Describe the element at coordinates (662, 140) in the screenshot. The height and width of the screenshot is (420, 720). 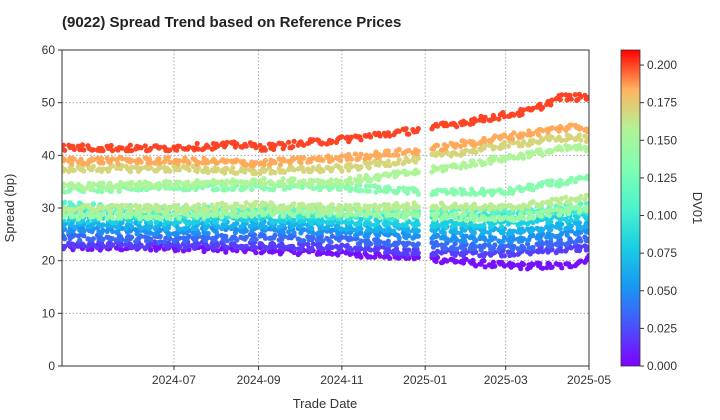
I see `colorbar-tick-label: 0.150` at that location.